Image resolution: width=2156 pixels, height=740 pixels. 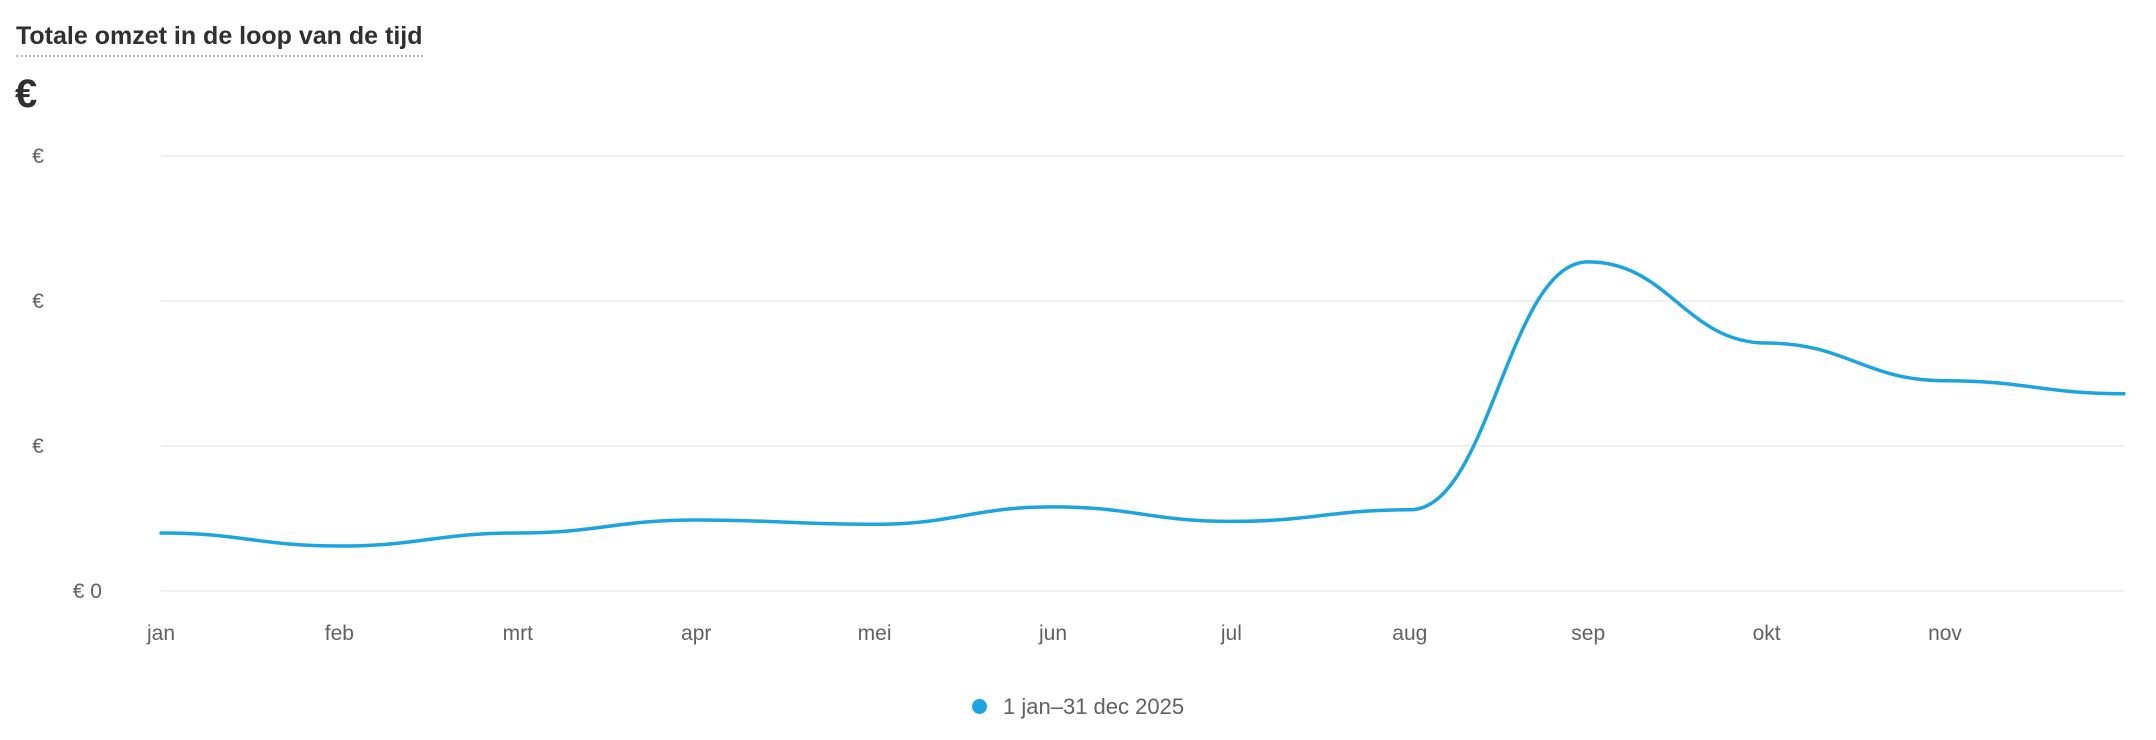 I want to click on x-tick-label: feb, so click(x=339, y=633).